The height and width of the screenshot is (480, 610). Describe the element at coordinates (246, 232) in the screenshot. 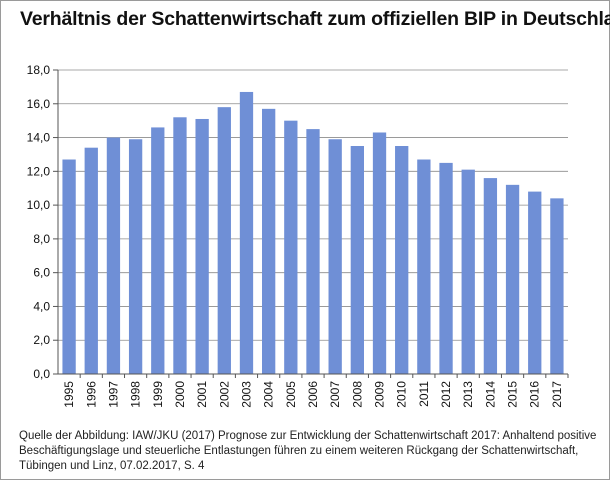

I see `bar-2003` at that location.